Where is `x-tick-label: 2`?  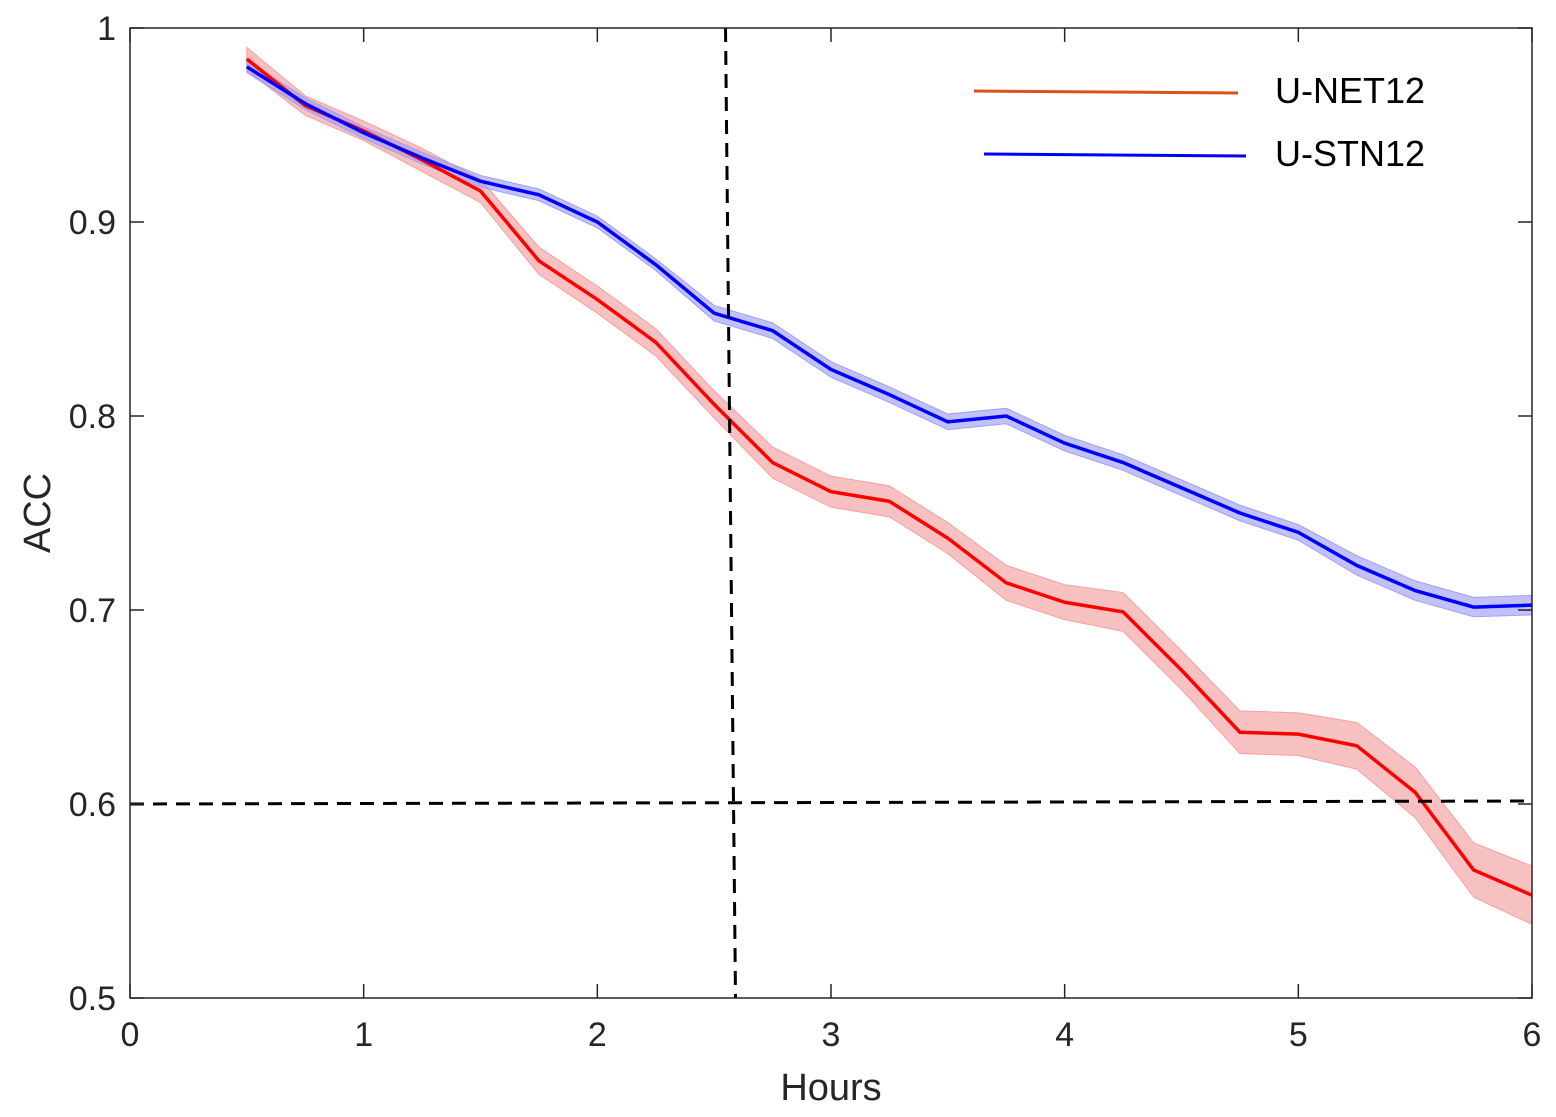 x-tick-label: 2 is located at coordinates (597, 1035).